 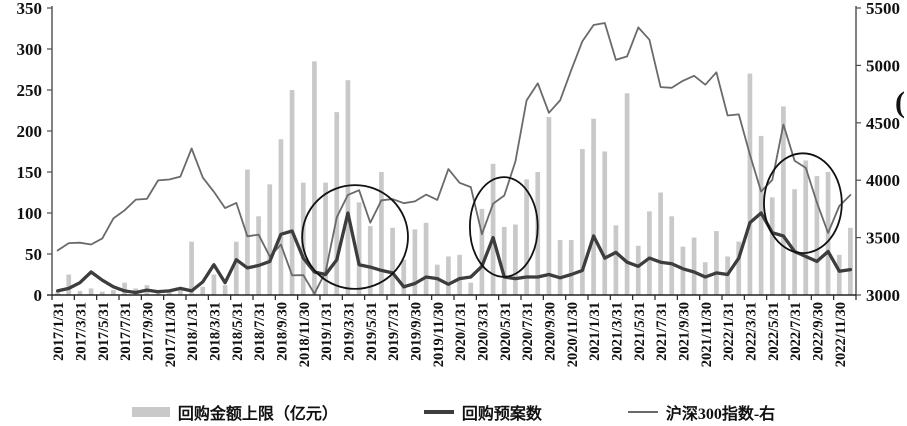 What do you see at coordinates (148, 331) in the screenshot?
I see `svg-text: 2017/9/30` at bounding box center [148, 331].